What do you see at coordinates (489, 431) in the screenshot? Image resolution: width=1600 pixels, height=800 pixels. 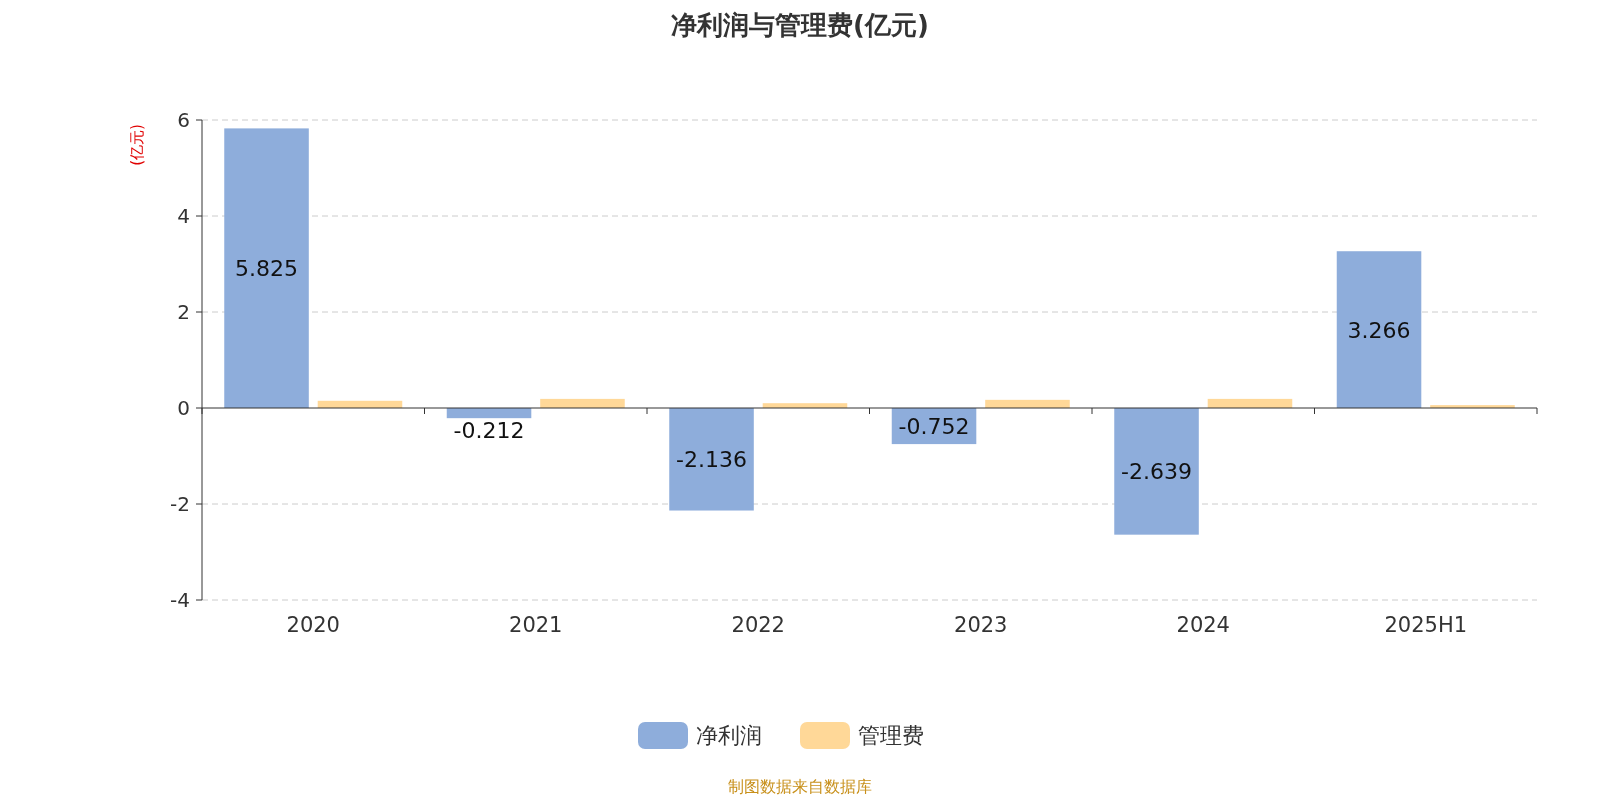 I see `data-label: -0.212` at bounding box center [489, 431].